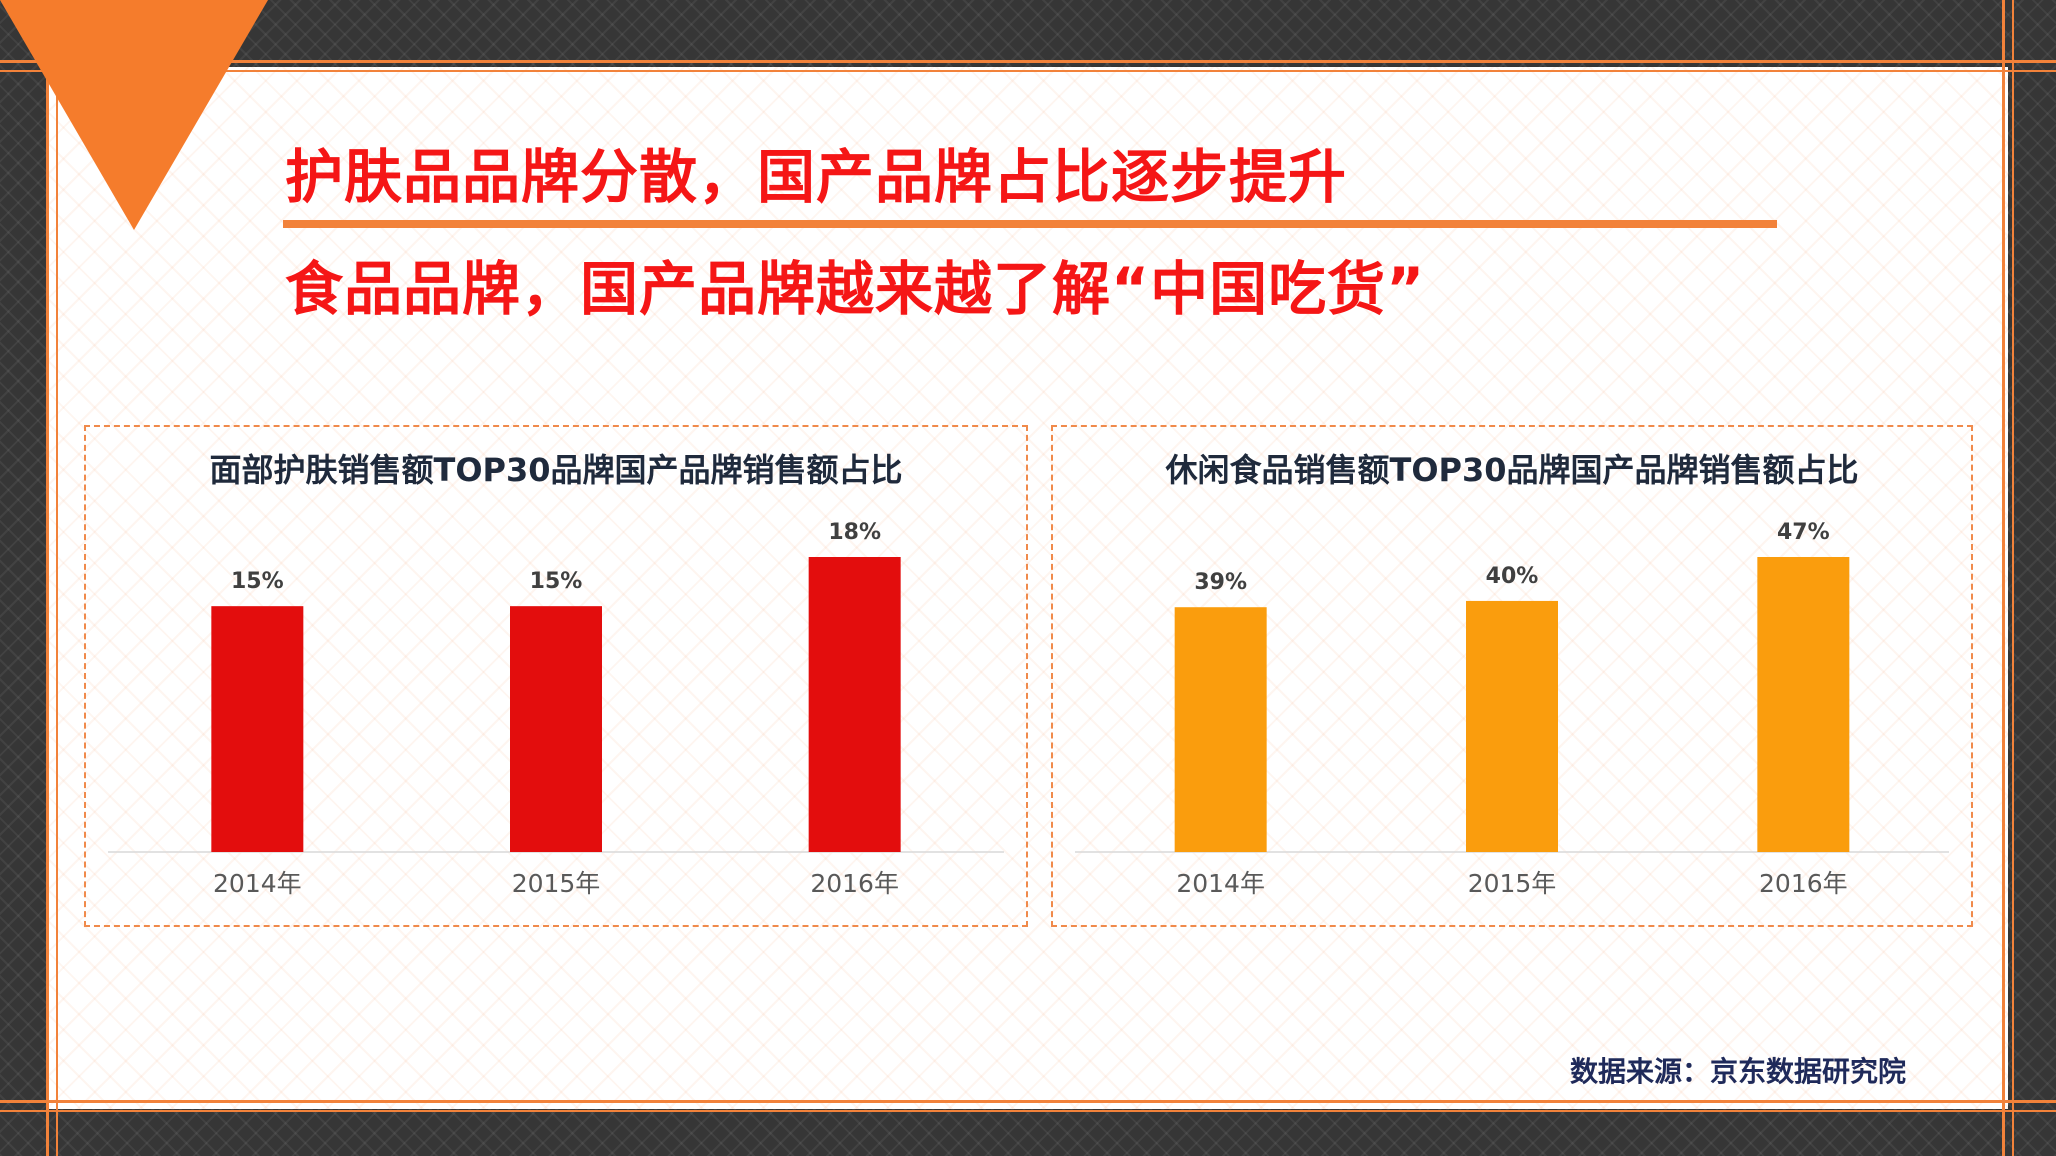 Image resolution: width=2056 pixels, height=1156 pixels. I want to click on headline-line-2: 食品品牌，国产品牌越来越了解“中国吃货”, so click(855, 289).